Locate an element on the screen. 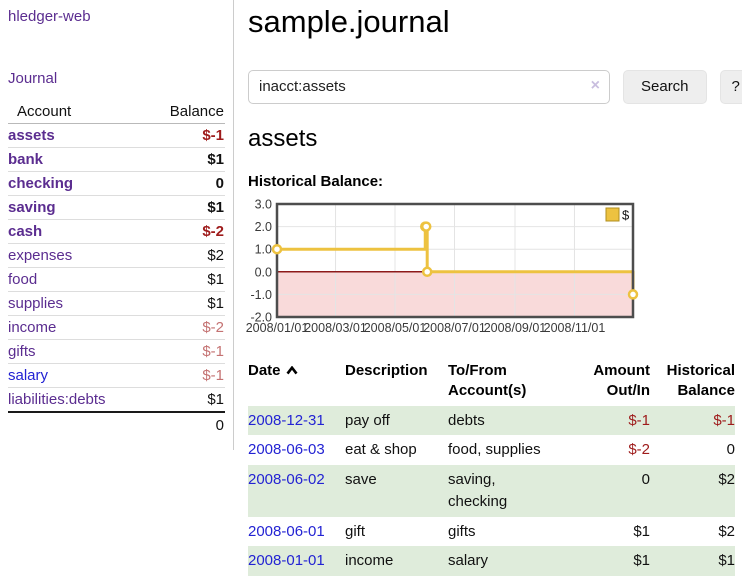 The image size is (742, 582). account-cell: expenses is located at coordinates (77, 256).